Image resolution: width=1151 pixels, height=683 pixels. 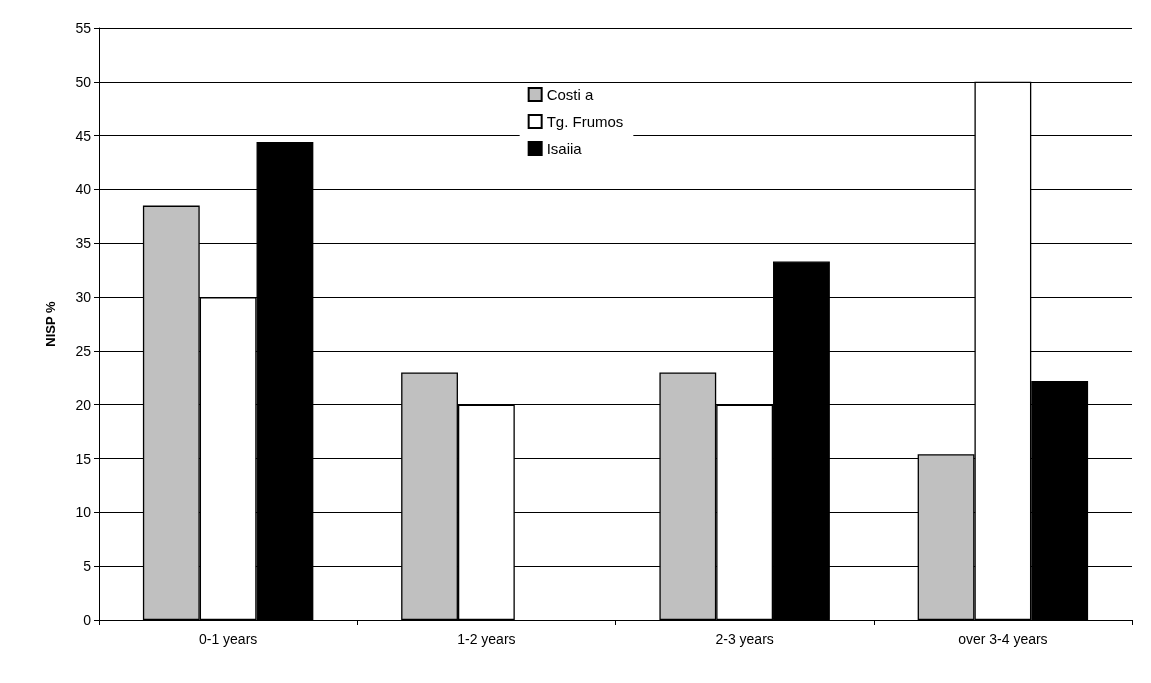 What do you see at coordinates (564, 148) in the screenshot?
I see `legend-label: Isaiia` at bounding box center [564, 148].